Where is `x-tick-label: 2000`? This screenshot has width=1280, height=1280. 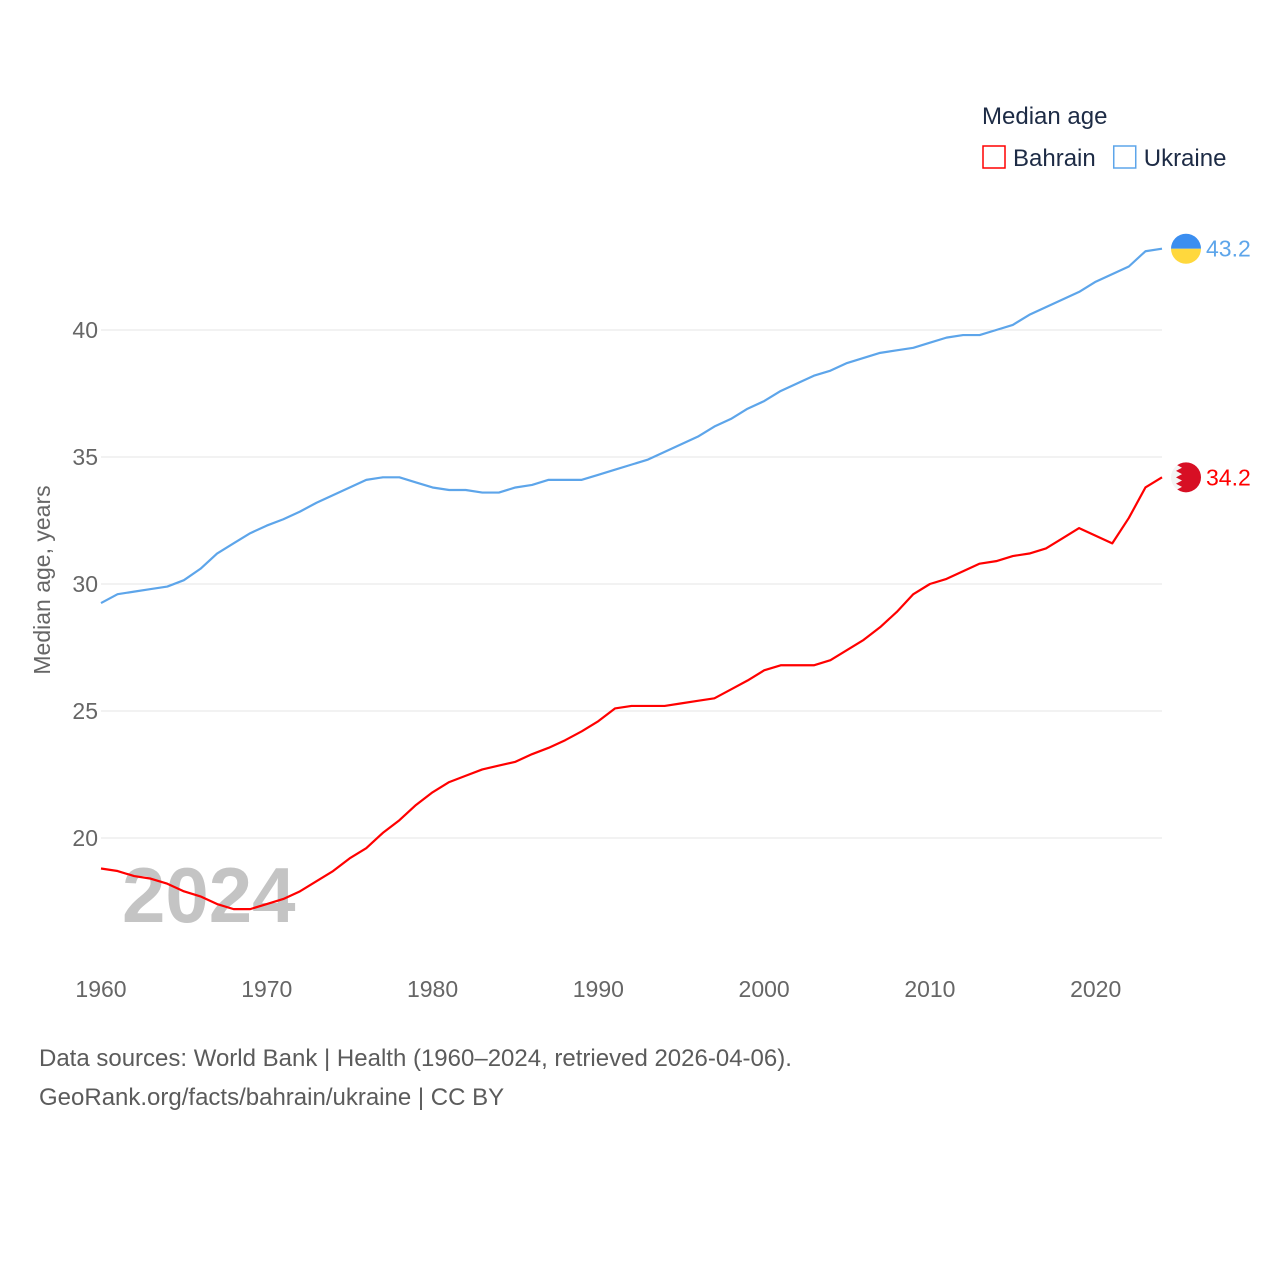 x-tick-label: 2000 is located at coordinates (764, 989).